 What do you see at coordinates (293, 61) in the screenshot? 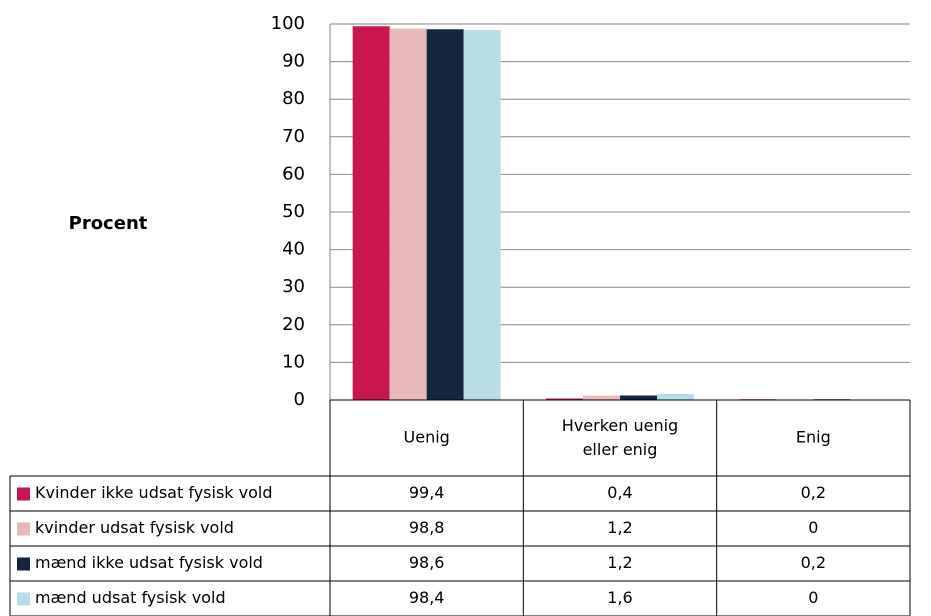
I see `y-tick-label: 90` at bounding box center [293, 61].